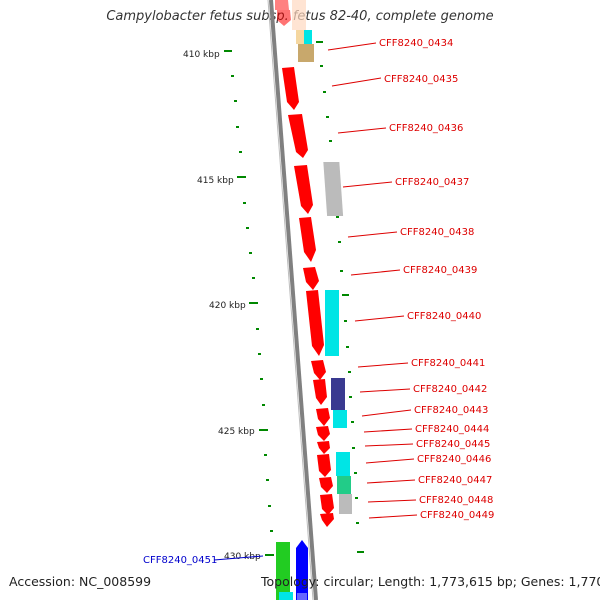 Image resolution: width=600 pixels, height=600 pixels. Describe the element at coordinates (372, 280) in the screenshot. I see `label-leaders` at that location.